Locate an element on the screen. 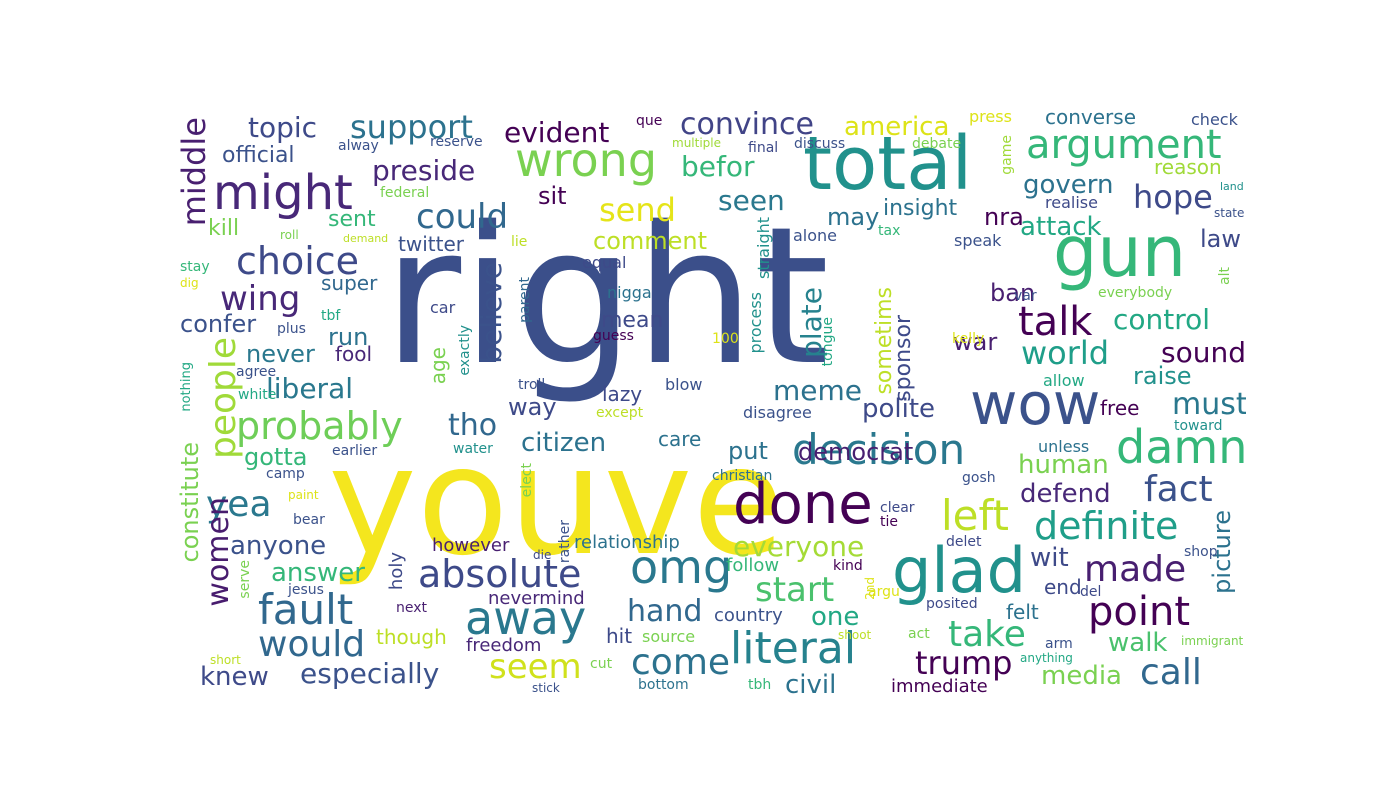  word-holy: holy is located at coordinates (396, 571).